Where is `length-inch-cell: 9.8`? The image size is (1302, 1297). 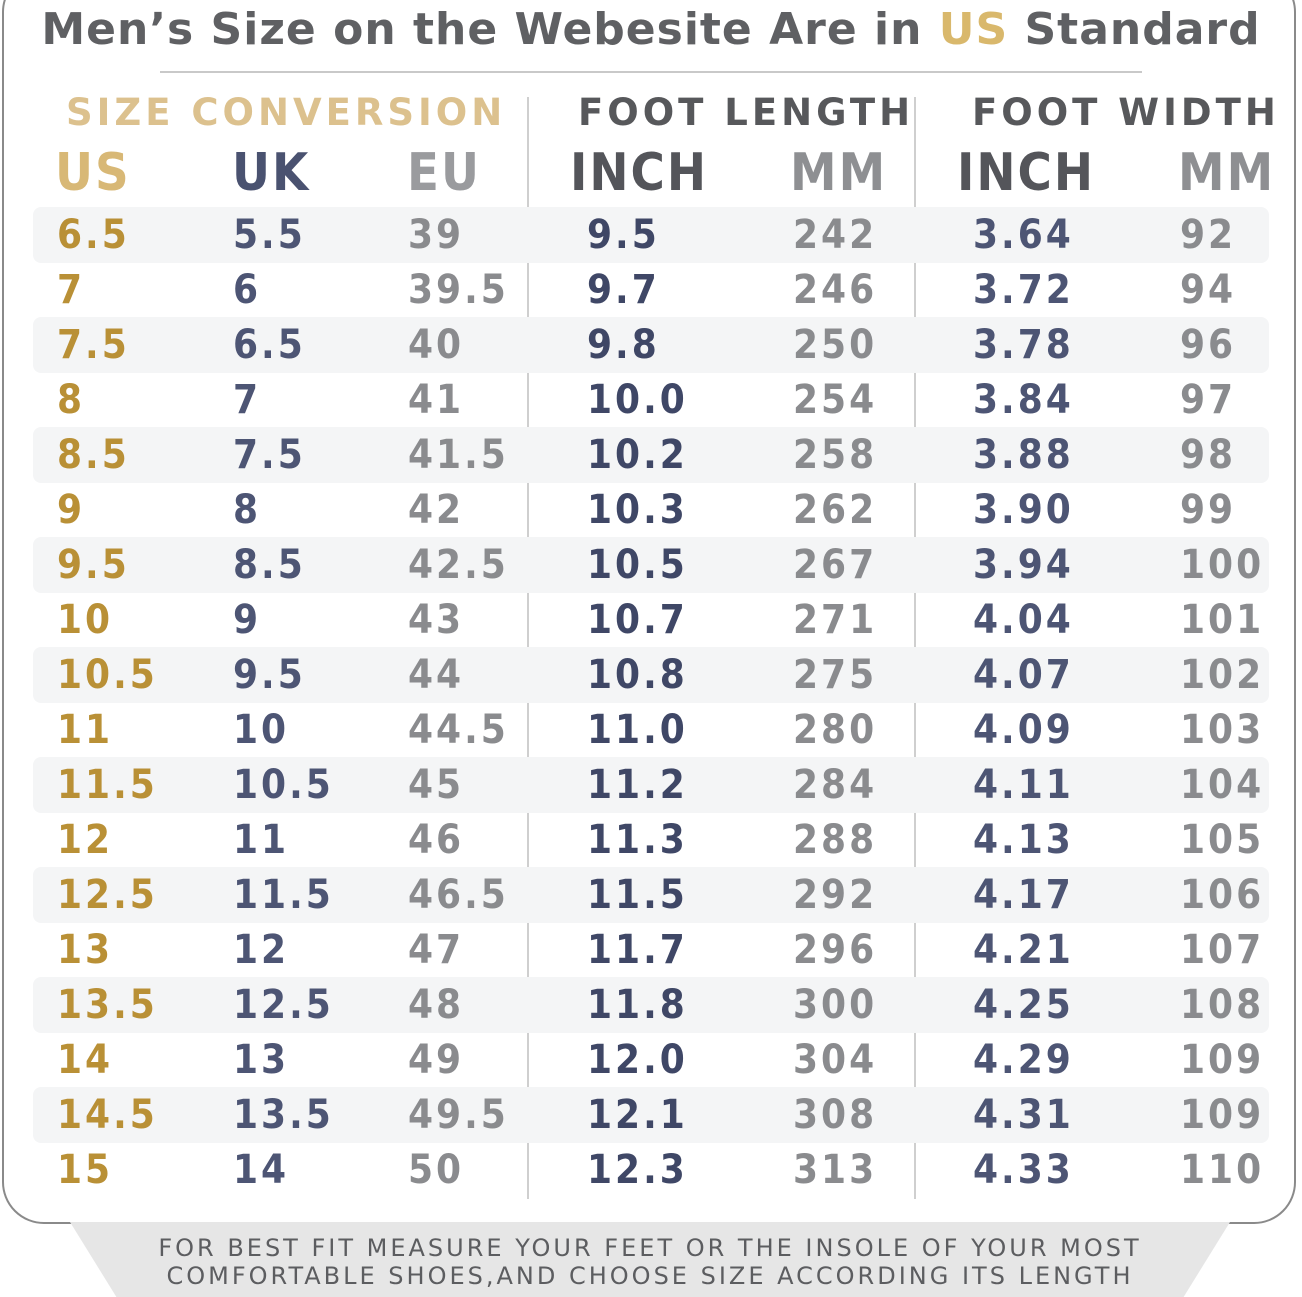
length-inch-cell: 9.8 is located at coordinates (623, 345).